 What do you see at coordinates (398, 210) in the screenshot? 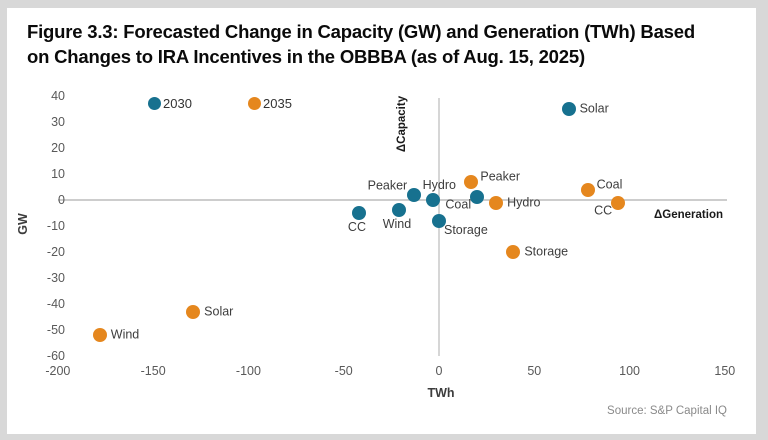
I see `data-point-2030-wind` at bounding box center [398, 210].